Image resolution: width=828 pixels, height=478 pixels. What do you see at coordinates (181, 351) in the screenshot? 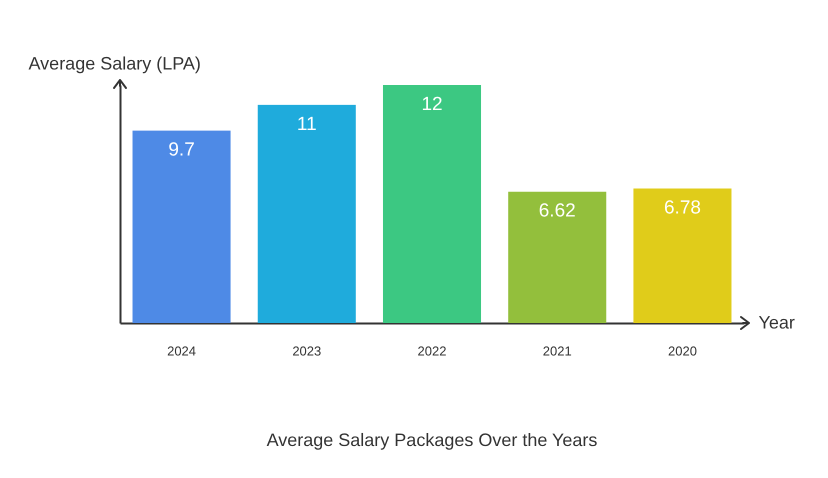
I see `x-tick-label: 2024` at bounding box center [181, 351].